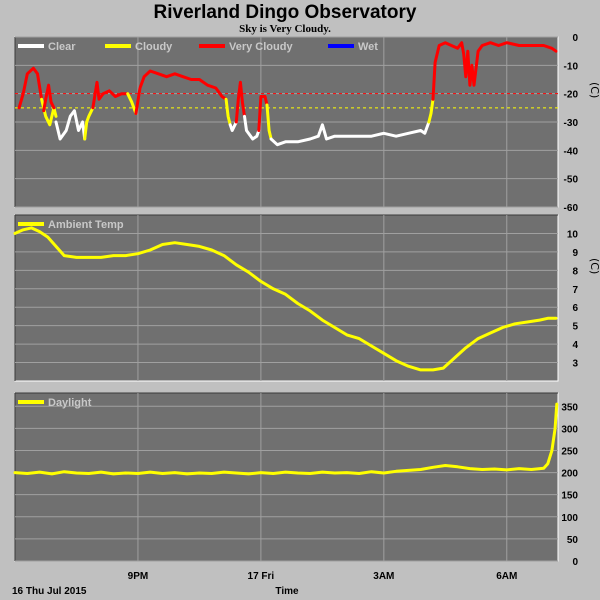  Describe the element at coordinates (285, 12) in the screenshot. I see `chart-title: Riverland Dingo Observatory` at that location.